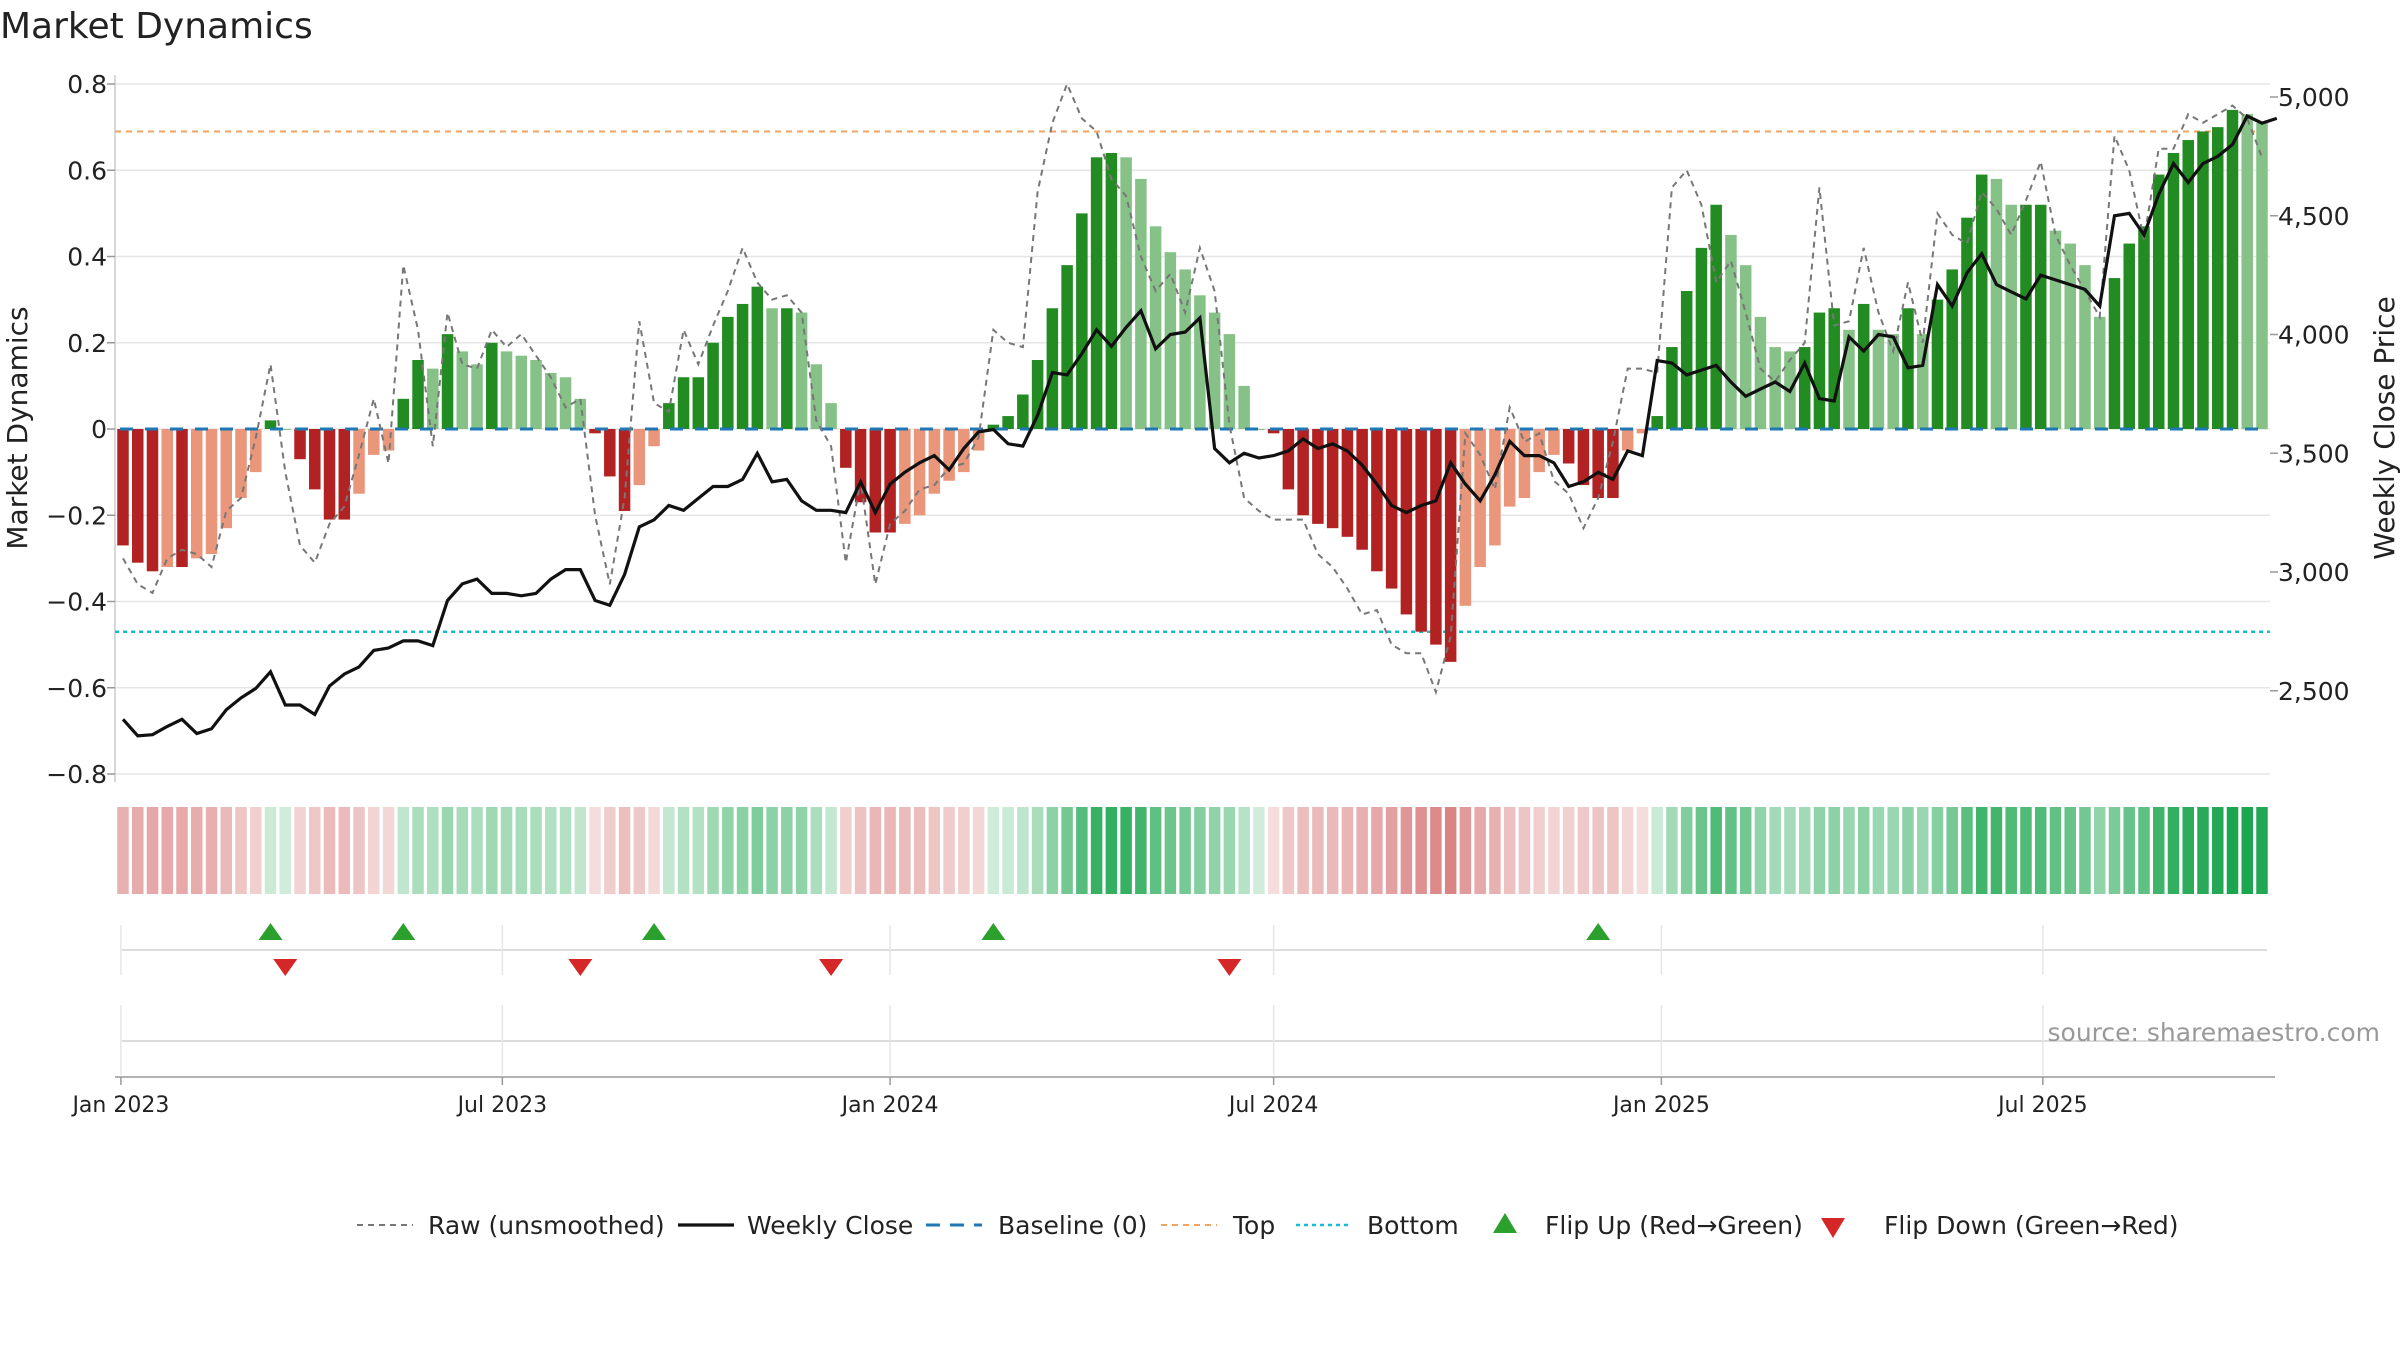  What do you see at coordinates (830, 1225) in the screenshot?
I see `legend-close-label: Weekly Close` at bounding box center [830, 1225].